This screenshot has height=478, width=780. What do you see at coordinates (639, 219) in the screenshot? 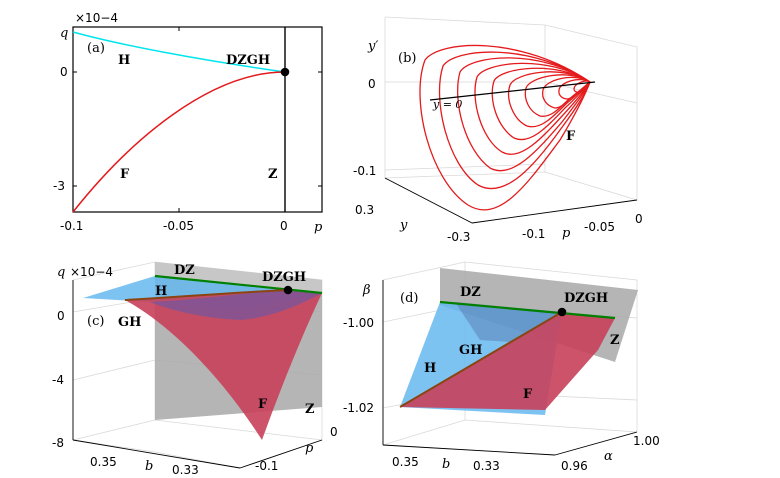
I see `panel-b-xtick-2: 0` at bounding box center [639, 219].